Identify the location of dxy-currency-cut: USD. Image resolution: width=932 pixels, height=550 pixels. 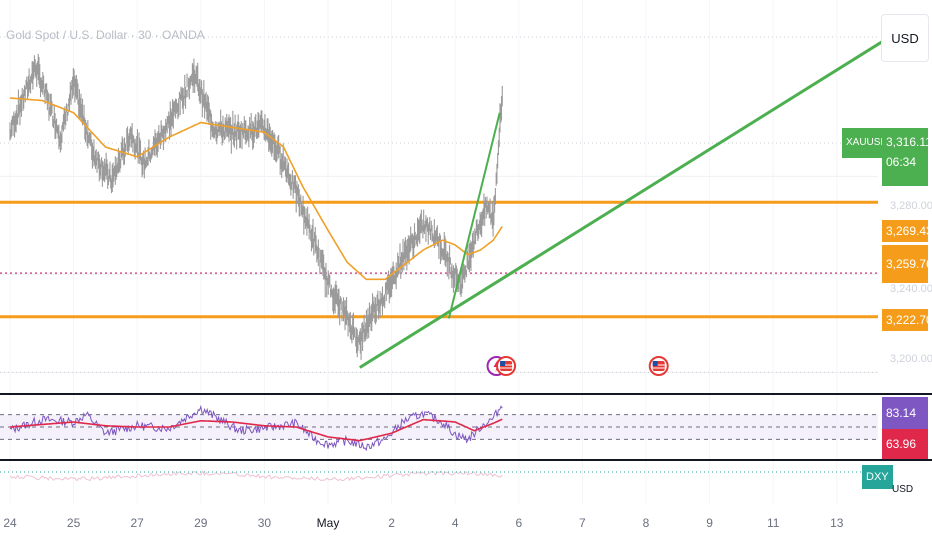
(902, 490).